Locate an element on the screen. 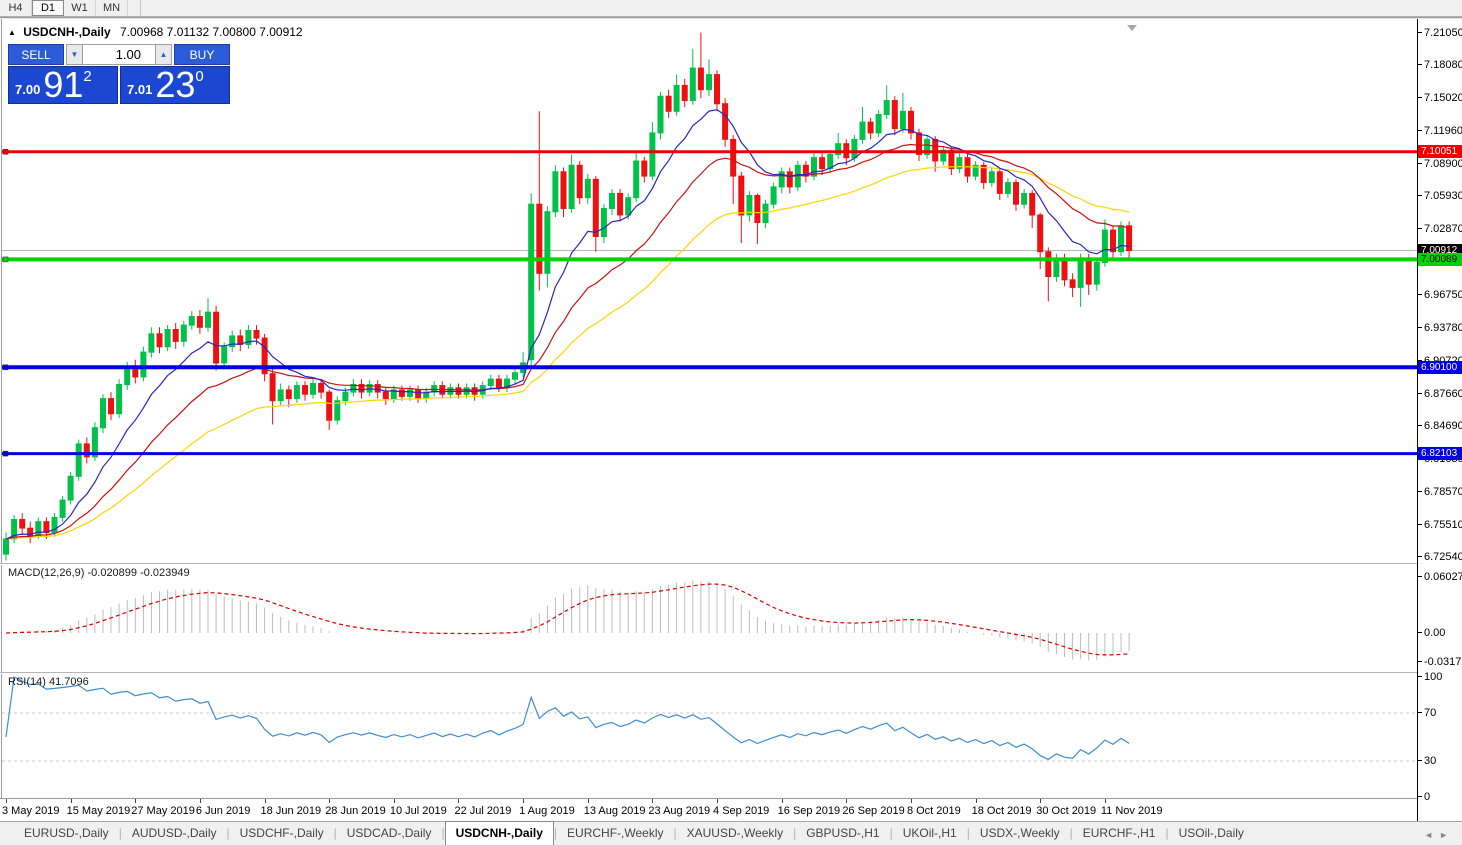 Image resolution: width=1462 pixels, height=845 pixels. chart-tab-usdcad-daily: USDCAD-,Daily is located at coordinates (389, 833).